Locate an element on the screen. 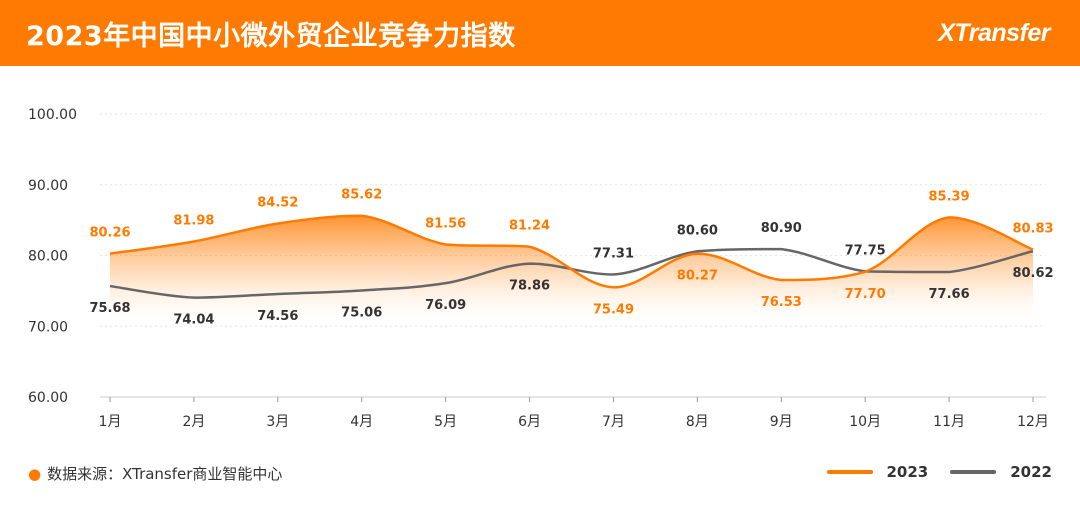 The image size is (1080, 514). data-source: ● 数据来源：XTransfer商业智能中心 is located at coordinates (155, 473).